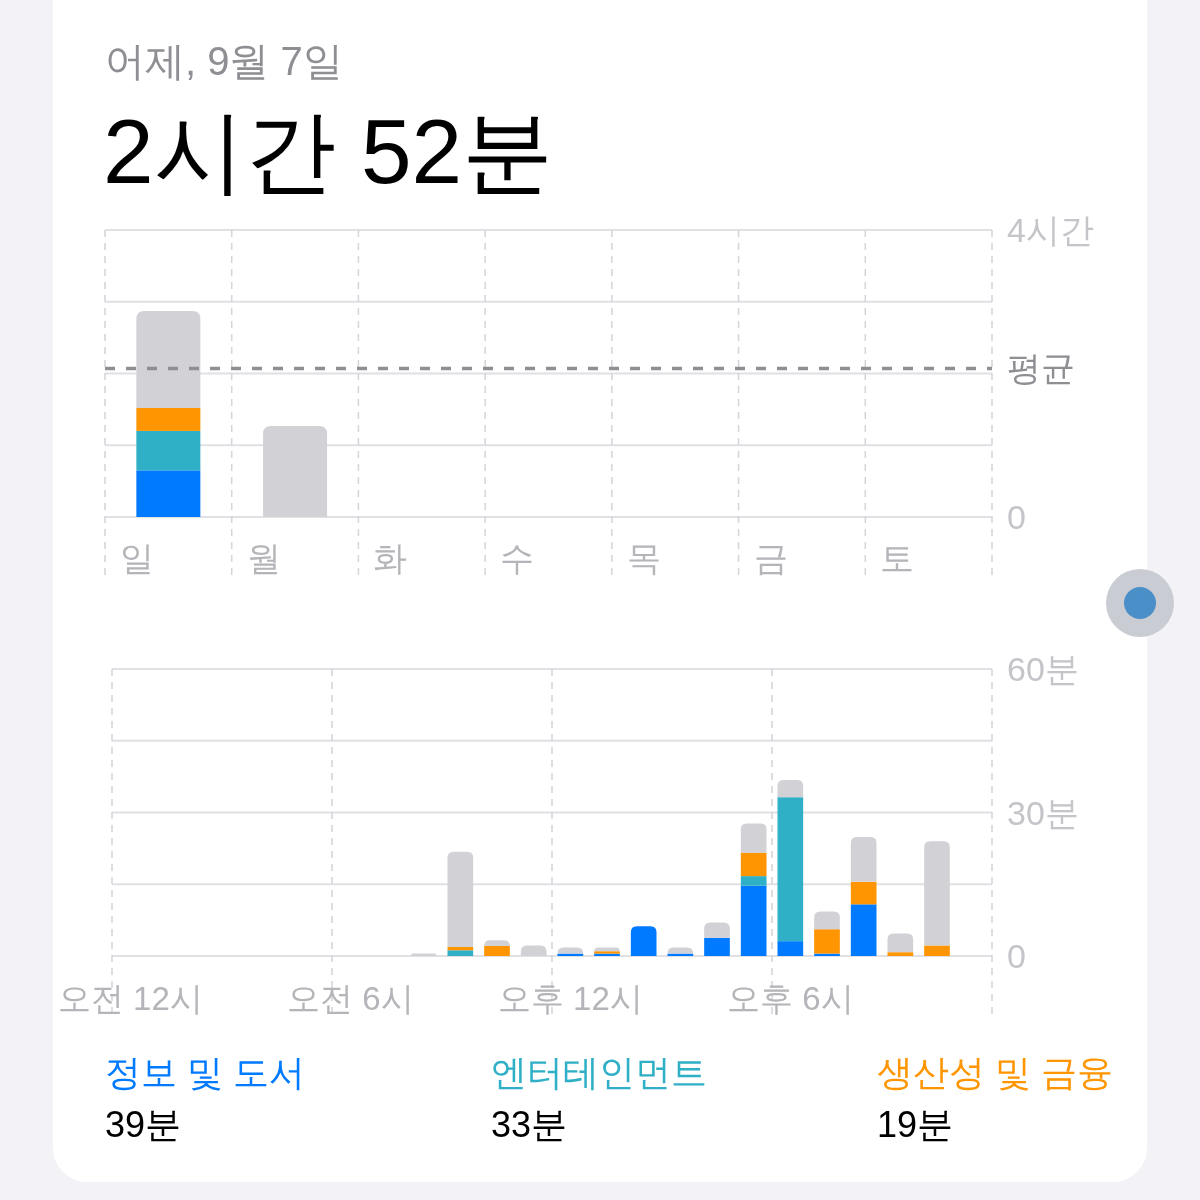  Describe the element at coordinates (137, 558) in the screenshot. I see `x-tick-label: 일` at that location.